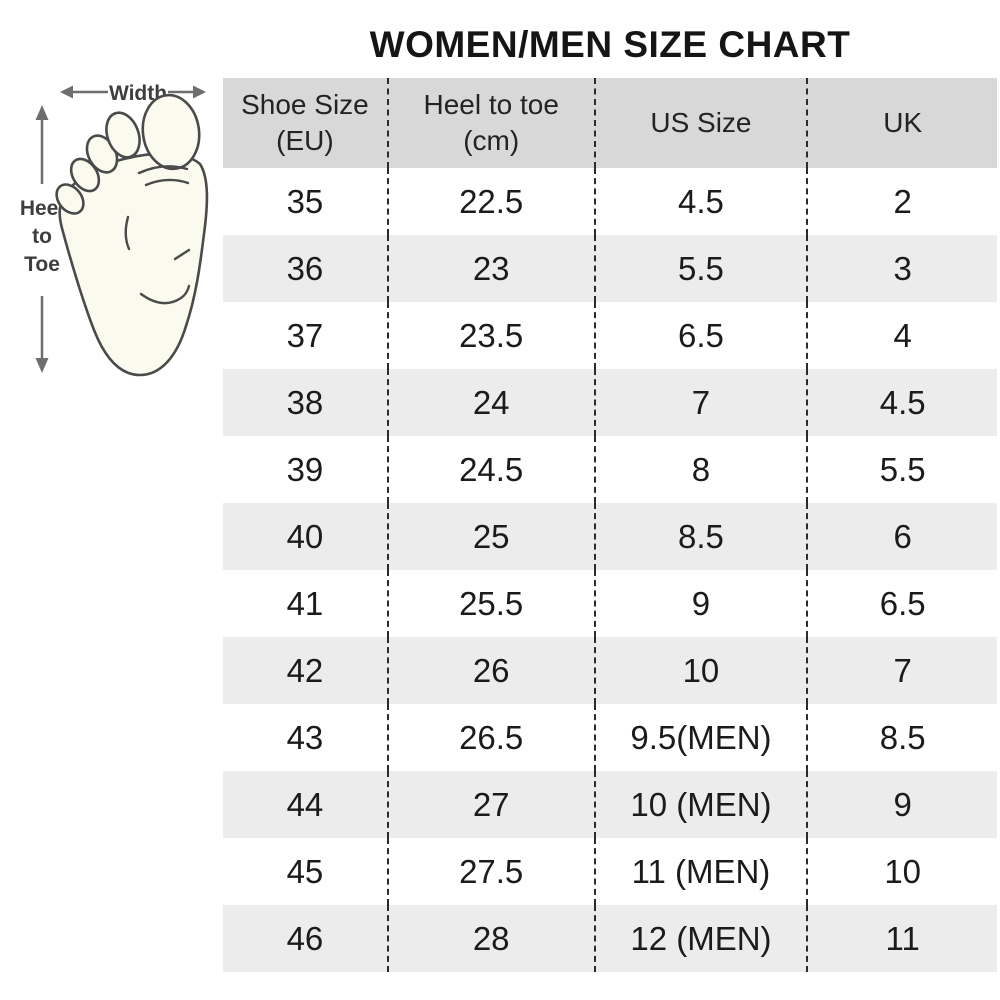 Image resolution: width=1000 pixels, height=1000 pixels. I want to click on cell-us-size: 6.5, so click(701, 335).